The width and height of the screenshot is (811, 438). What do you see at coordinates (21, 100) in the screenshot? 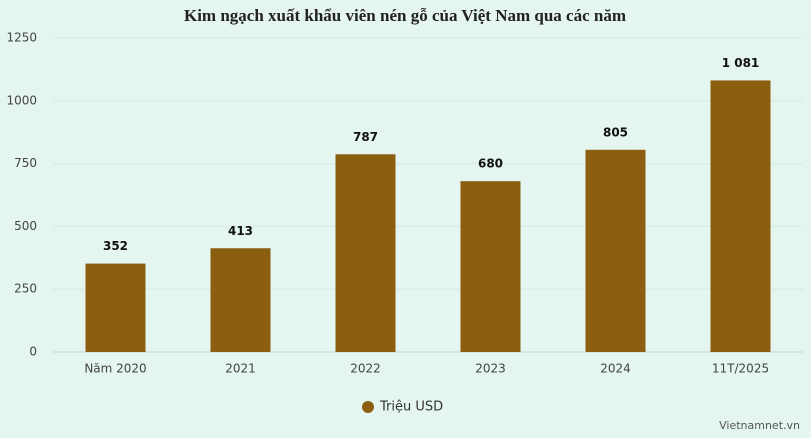
I see `y-tick-label: 1000` at bounding box center [21, 100].